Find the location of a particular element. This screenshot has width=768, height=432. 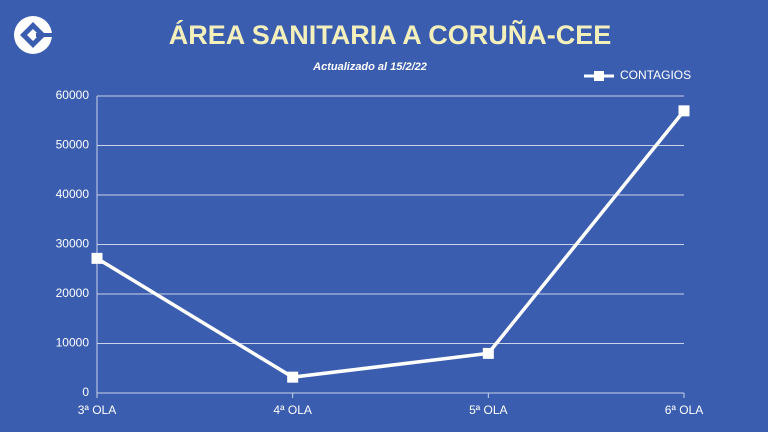

y-tick-label: 10000 is located at coordinates (73, 343).